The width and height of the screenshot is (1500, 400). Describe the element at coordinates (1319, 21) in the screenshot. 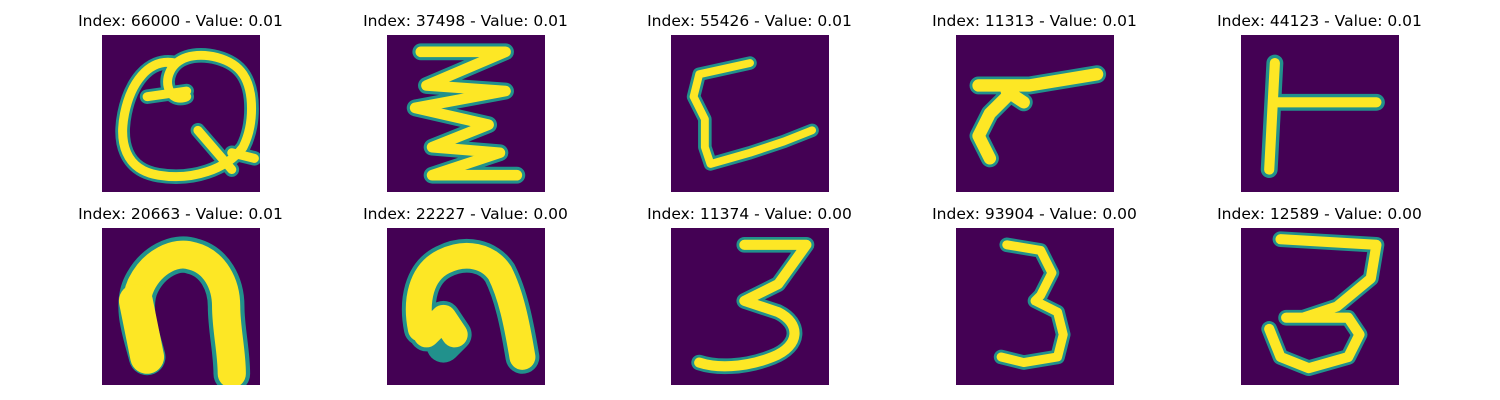

I see `panel-title: Index: 44123 - Value: 0.01` at that location.